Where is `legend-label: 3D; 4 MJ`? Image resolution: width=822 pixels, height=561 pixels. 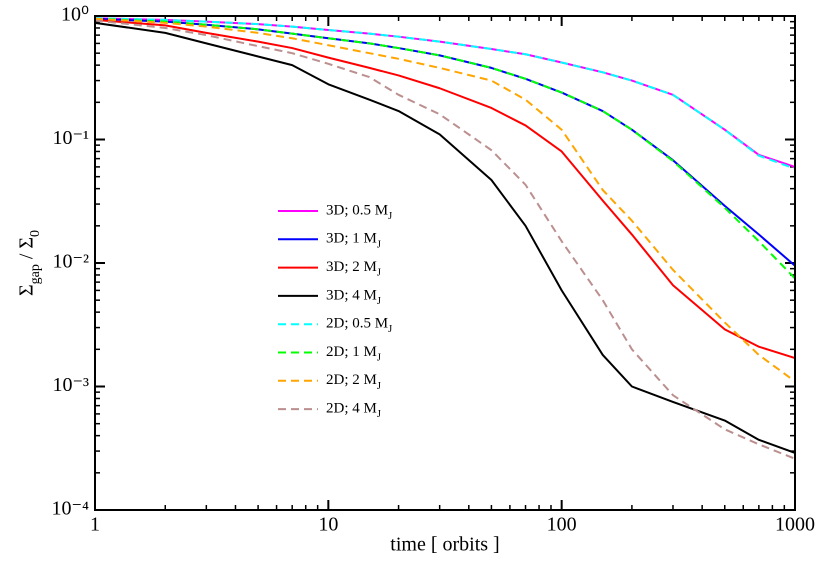 legend-label: 3D; 4 MJ is located at coordinates (353, 296).